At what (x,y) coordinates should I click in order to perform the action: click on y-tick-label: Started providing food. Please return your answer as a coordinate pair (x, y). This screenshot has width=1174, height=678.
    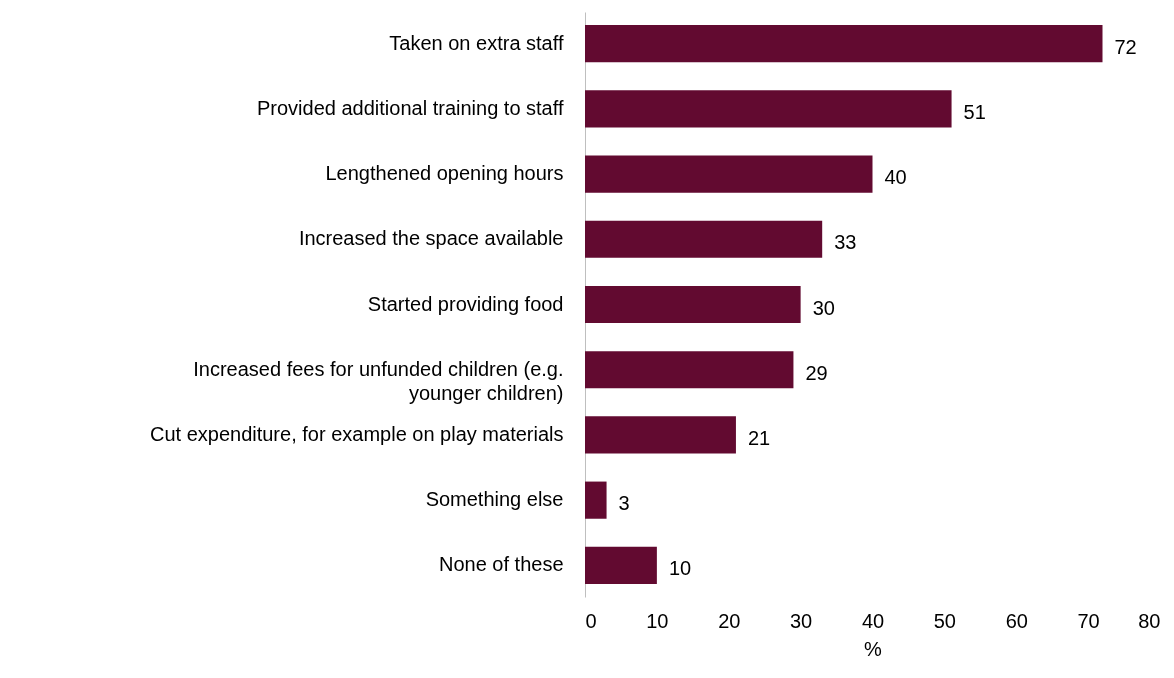
    Looking at the image, I should click on (465, 303).